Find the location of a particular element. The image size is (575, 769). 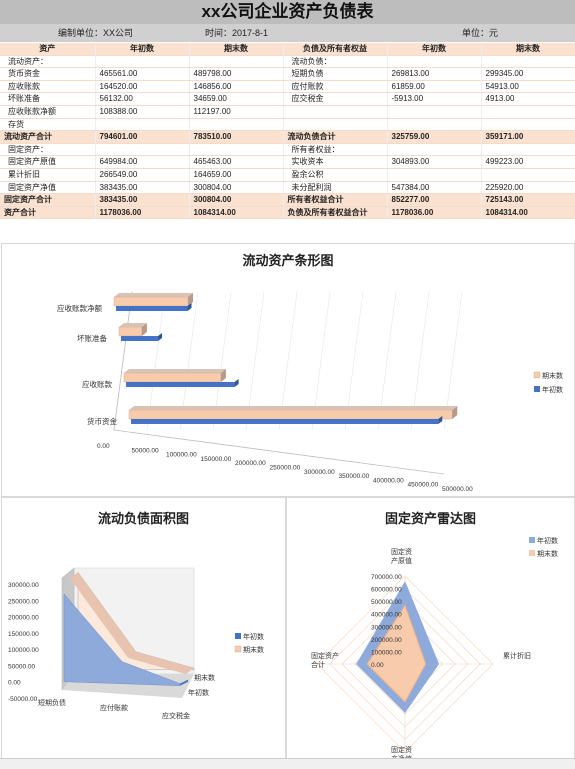

row-label-cell: 坏账准备 is located at coordinates (48, 99).